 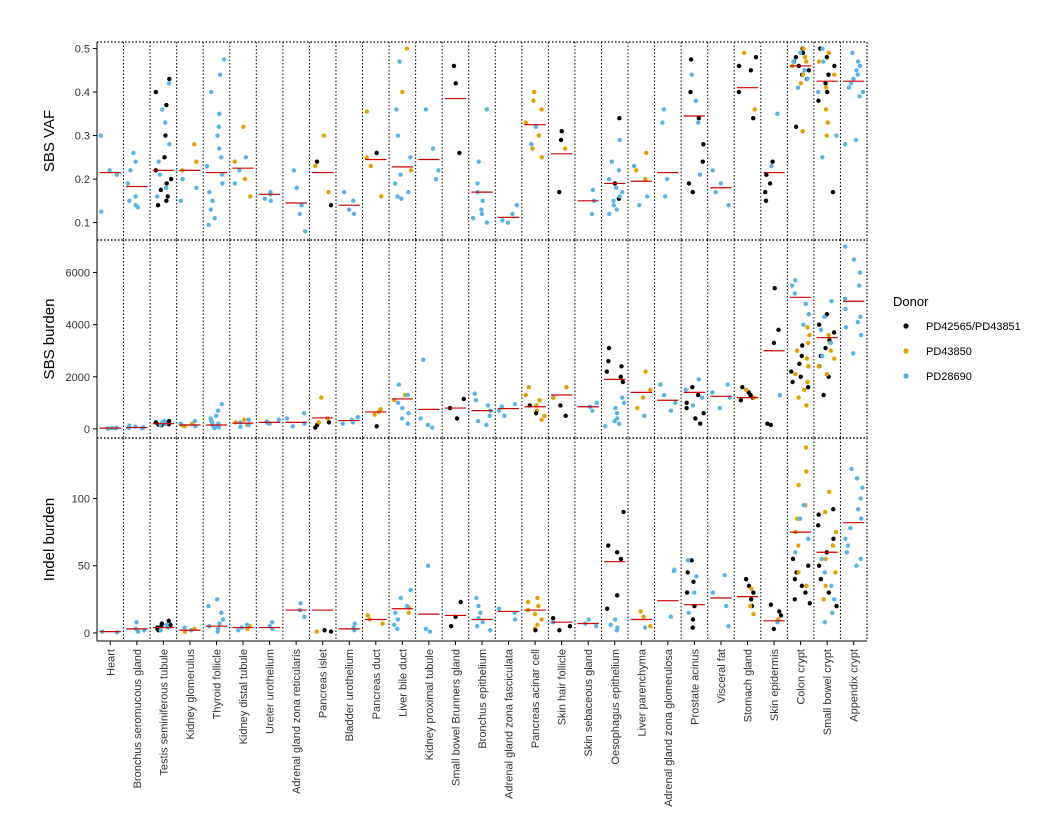 What do you see at coordinates (456, 717) in the screenshot?
I see `x-tick-label: Small bowel Brunners gland` at bounding box center [456, 717].